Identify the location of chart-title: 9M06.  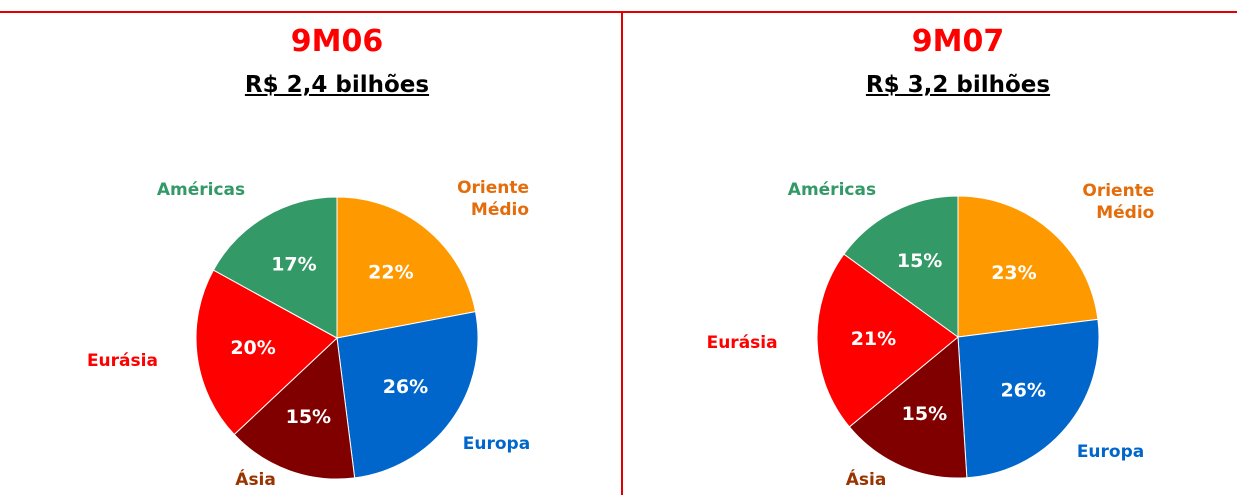
(337, 41).